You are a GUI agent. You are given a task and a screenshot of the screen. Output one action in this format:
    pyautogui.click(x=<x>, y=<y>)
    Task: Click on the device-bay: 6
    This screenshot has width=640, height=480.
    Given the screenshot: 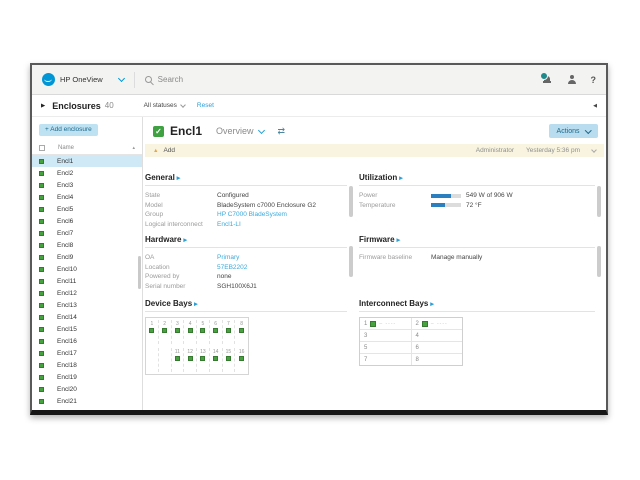 What is the action you would take?
    pyautogui.click(x=216, y=332)
    